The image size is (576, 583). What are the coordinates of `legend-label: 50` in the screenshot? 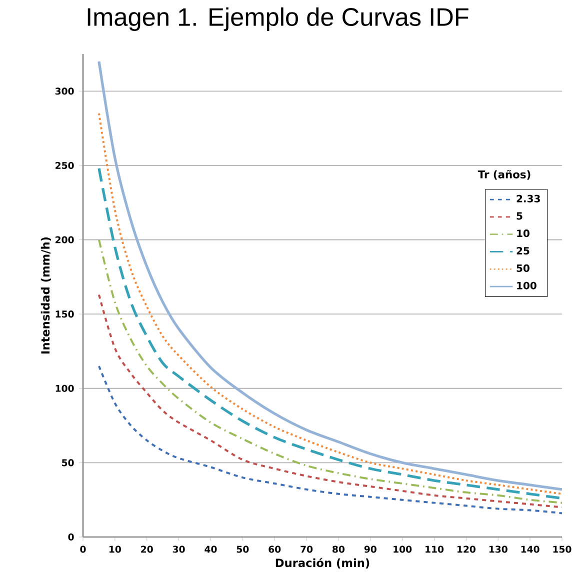 It's located at (523, 268).